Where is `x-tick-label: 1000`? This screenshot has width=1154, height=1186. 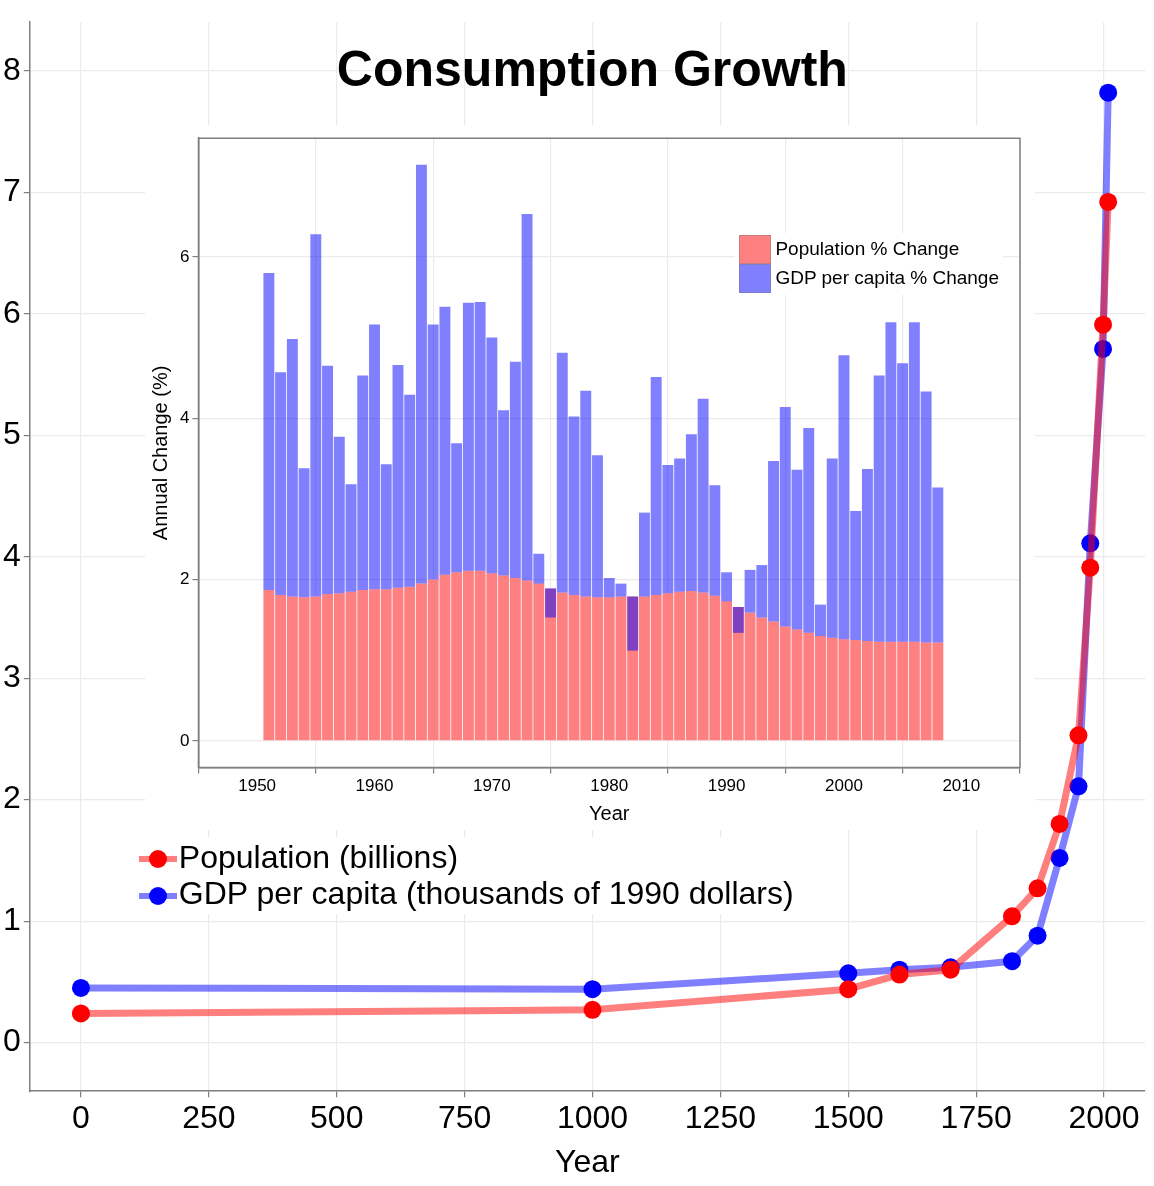 x-tick-label: 1000 is located at coordinates (592, 1117).